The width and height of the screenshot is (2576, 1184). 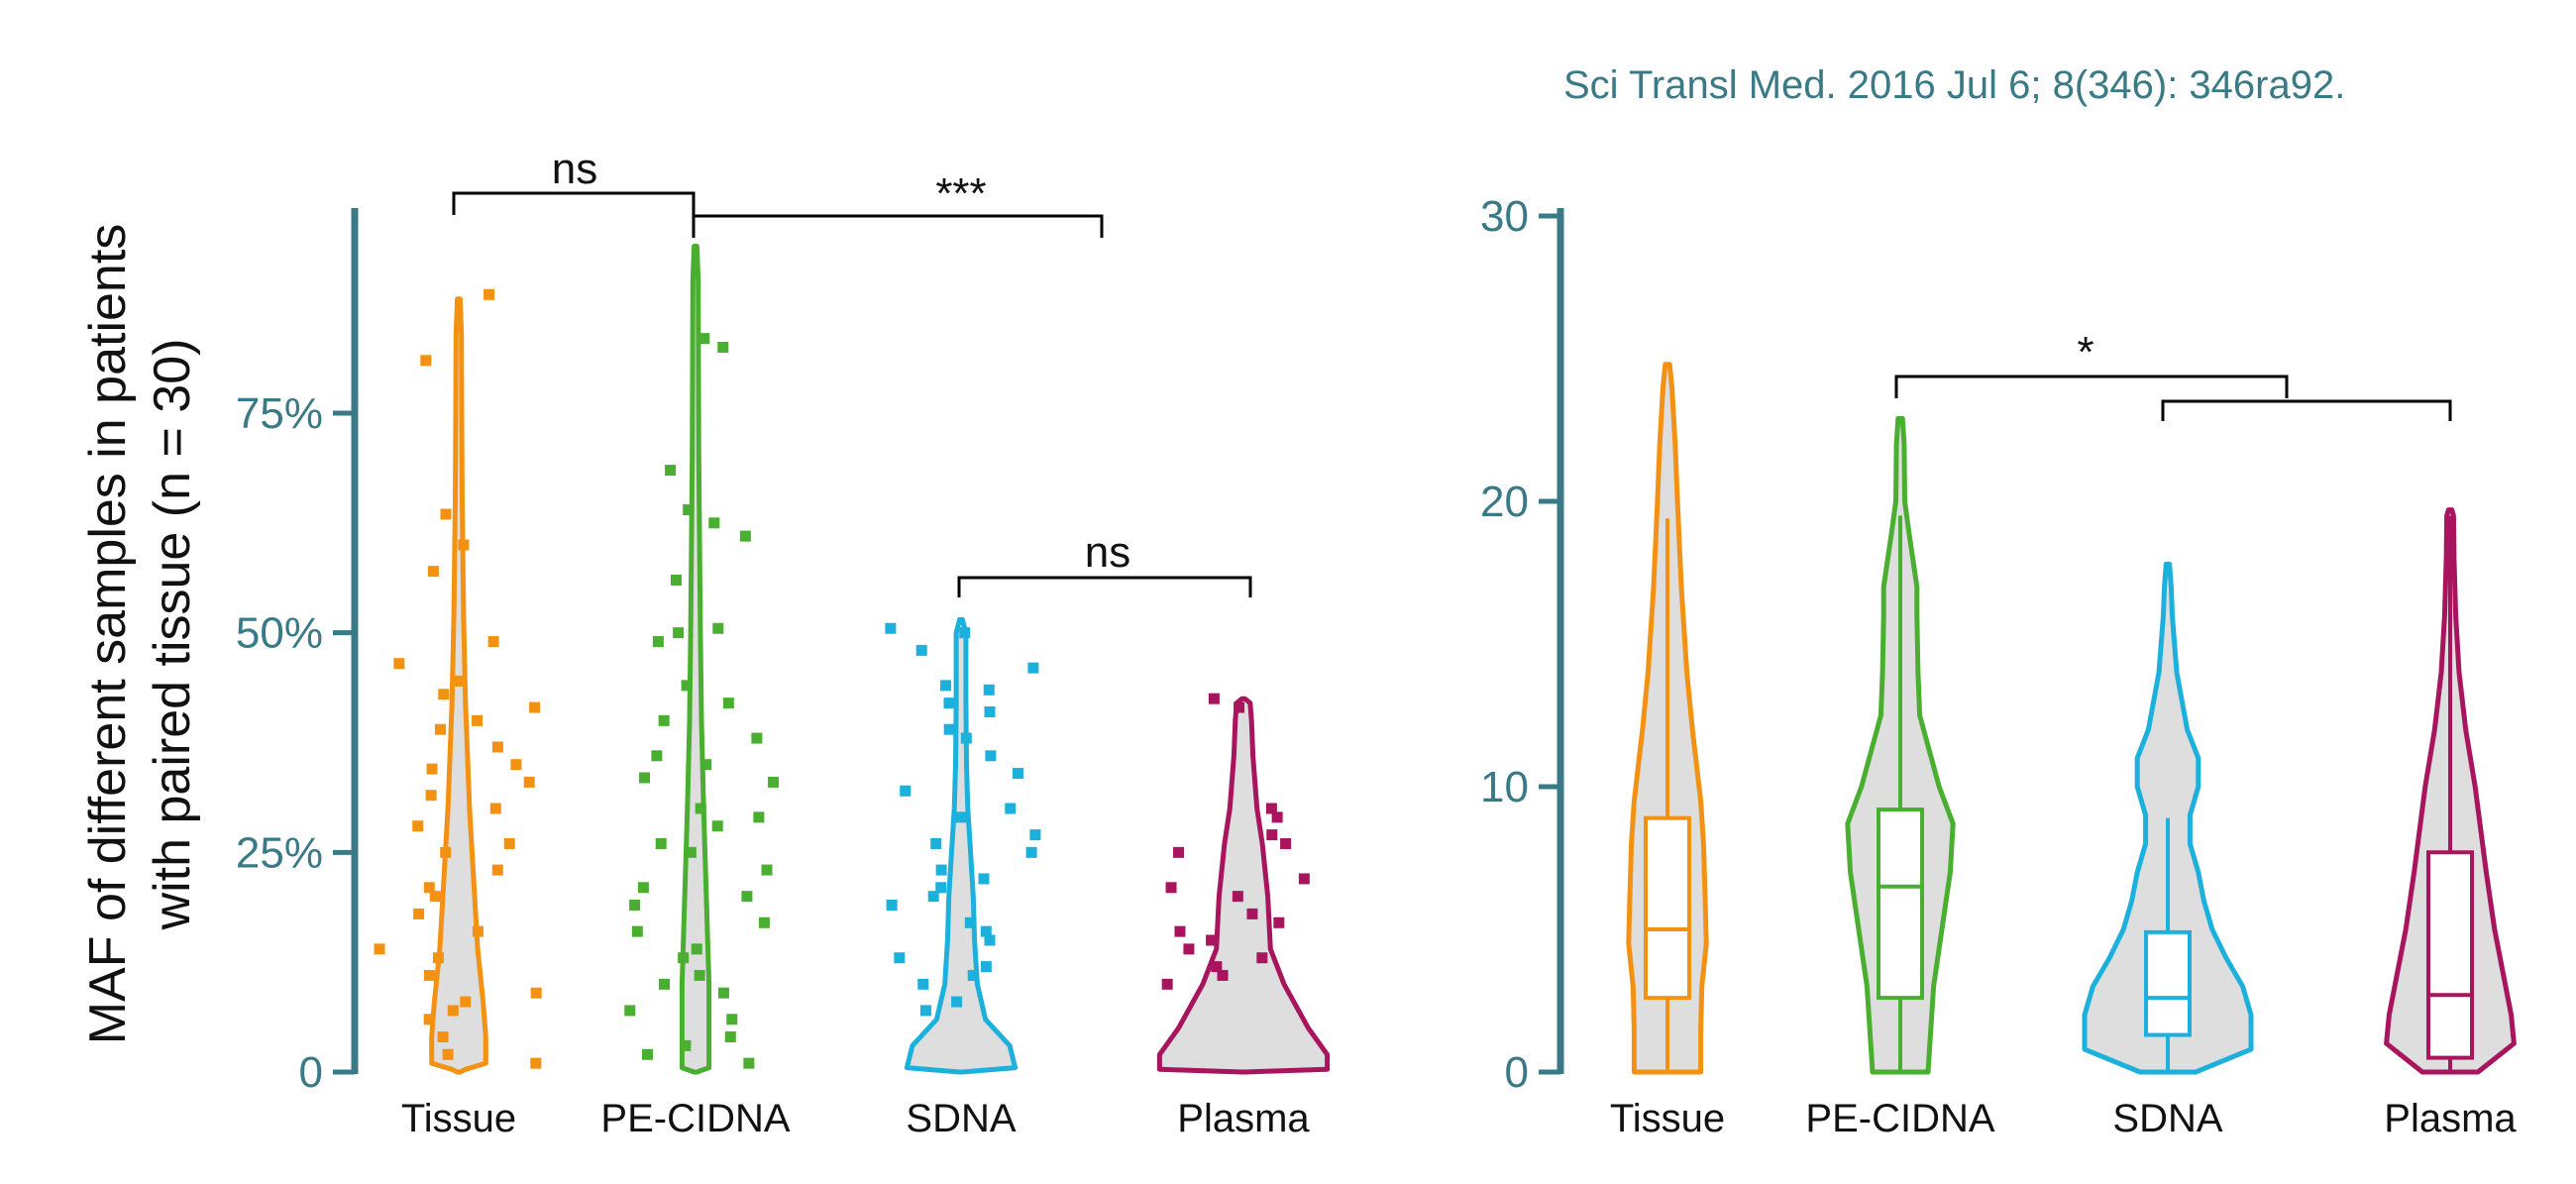 I want to click on violin-plasma, so click(x=1243, y=885).